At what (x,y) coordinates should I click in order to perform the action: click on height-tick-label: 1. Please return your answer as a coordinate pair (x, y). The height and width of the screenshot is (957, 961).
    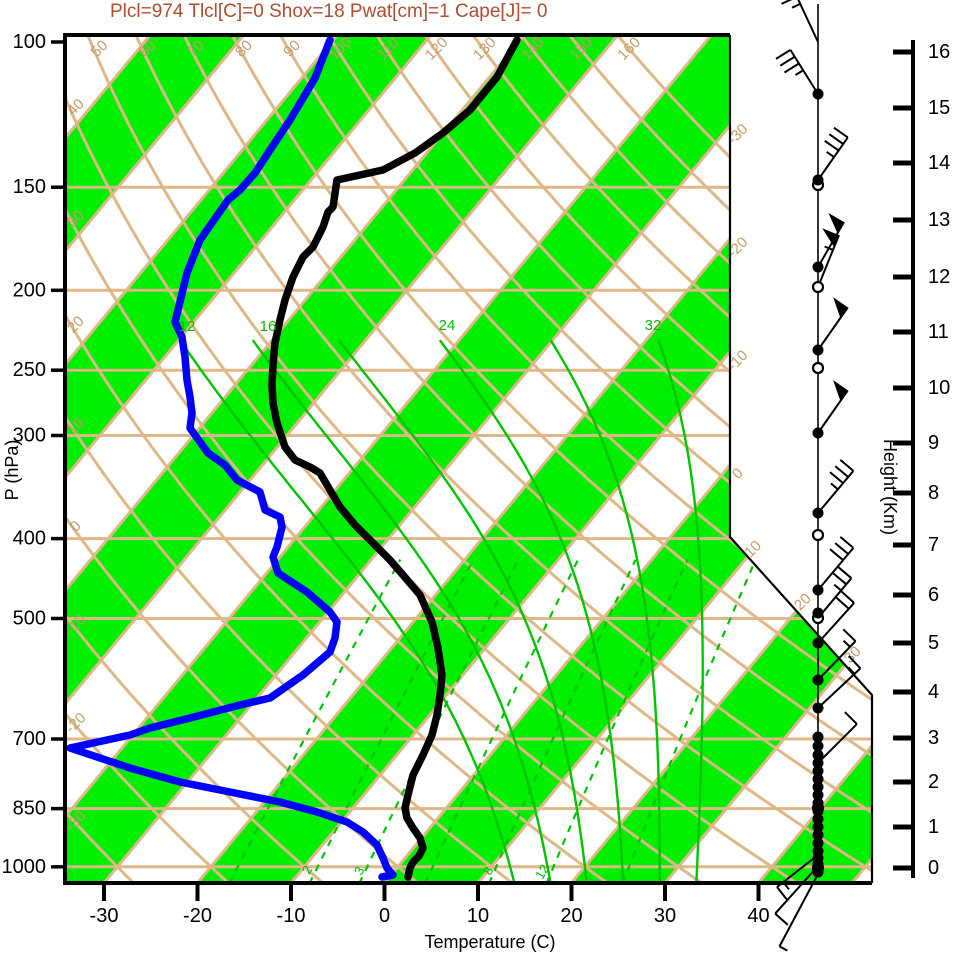
    Looking at the image, I should click on (933, 827).